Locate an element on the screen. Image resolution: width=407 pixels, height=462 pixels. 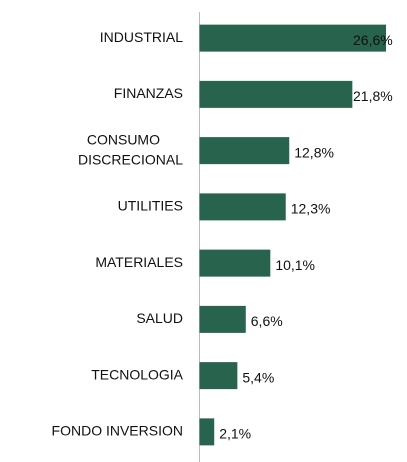
value-label: 10,1% is located at coordinates (295, 265).